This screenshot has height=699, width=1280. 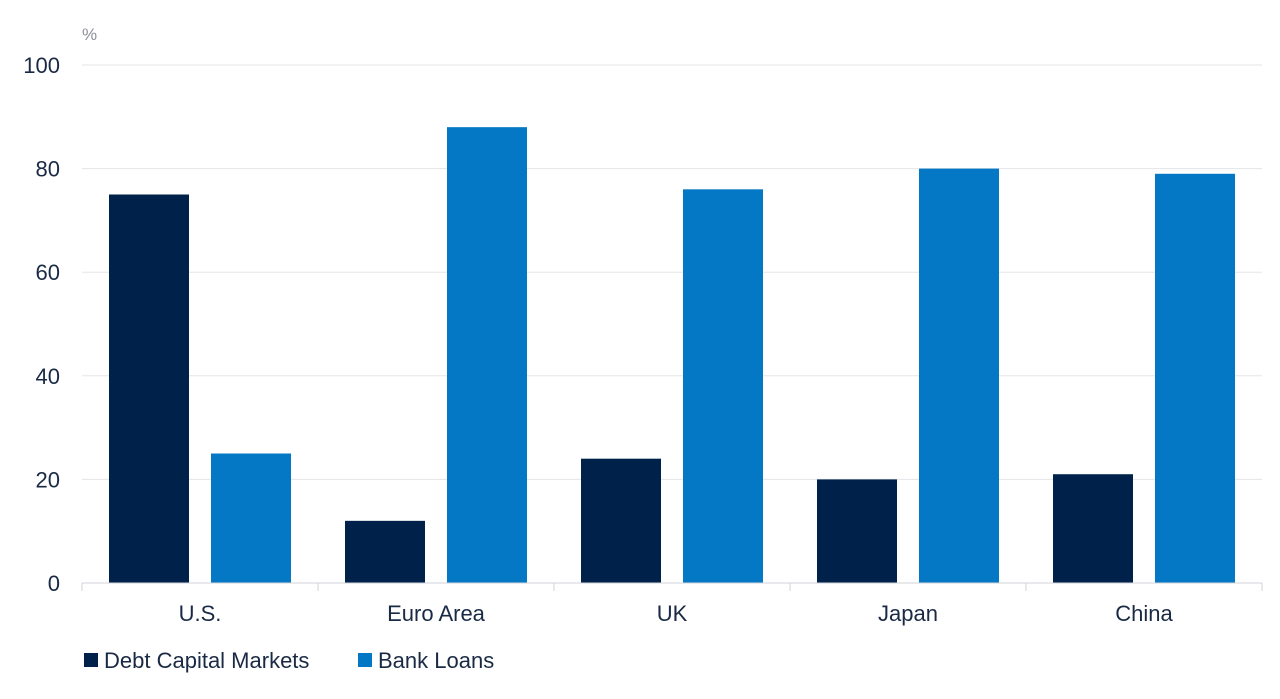 What do you see at coordinates (908, 613) in the screenshot?
I see `x-tick-label: Japan` at bounding box center [908, 613].